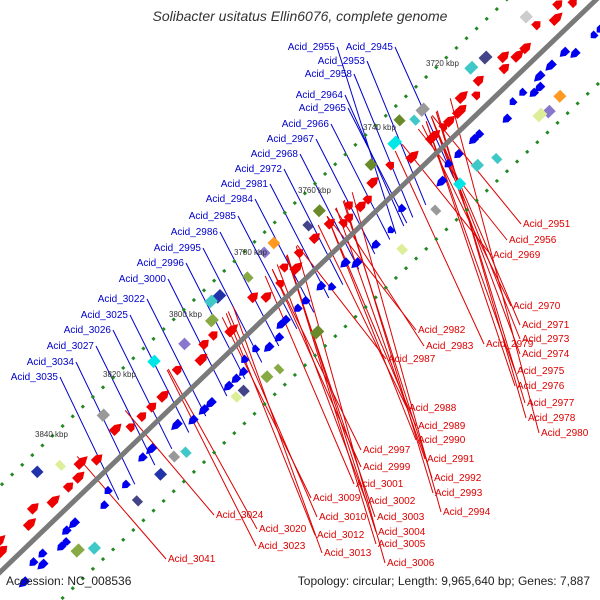  What do you see at coordinates (348, 553) in the screenshot?
I see `gene-label: Acid_3013` at bounding box center [348, 553].